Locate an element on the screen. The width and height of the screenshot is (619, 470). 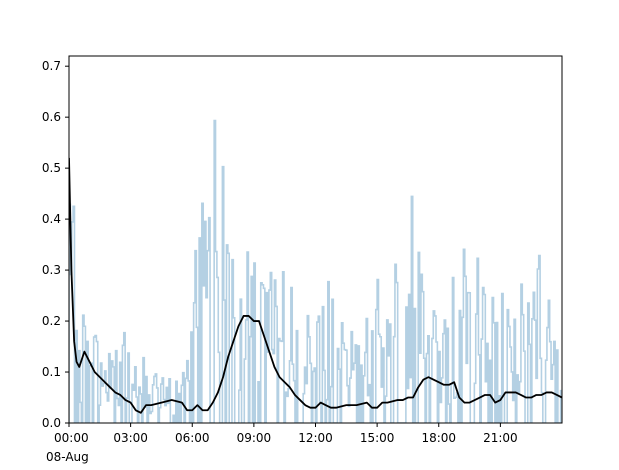
x-axis: 00:00 03:00 06:00 09:00 12:00 15:00 18:00 21:00 is located at coordinates (286, 434).